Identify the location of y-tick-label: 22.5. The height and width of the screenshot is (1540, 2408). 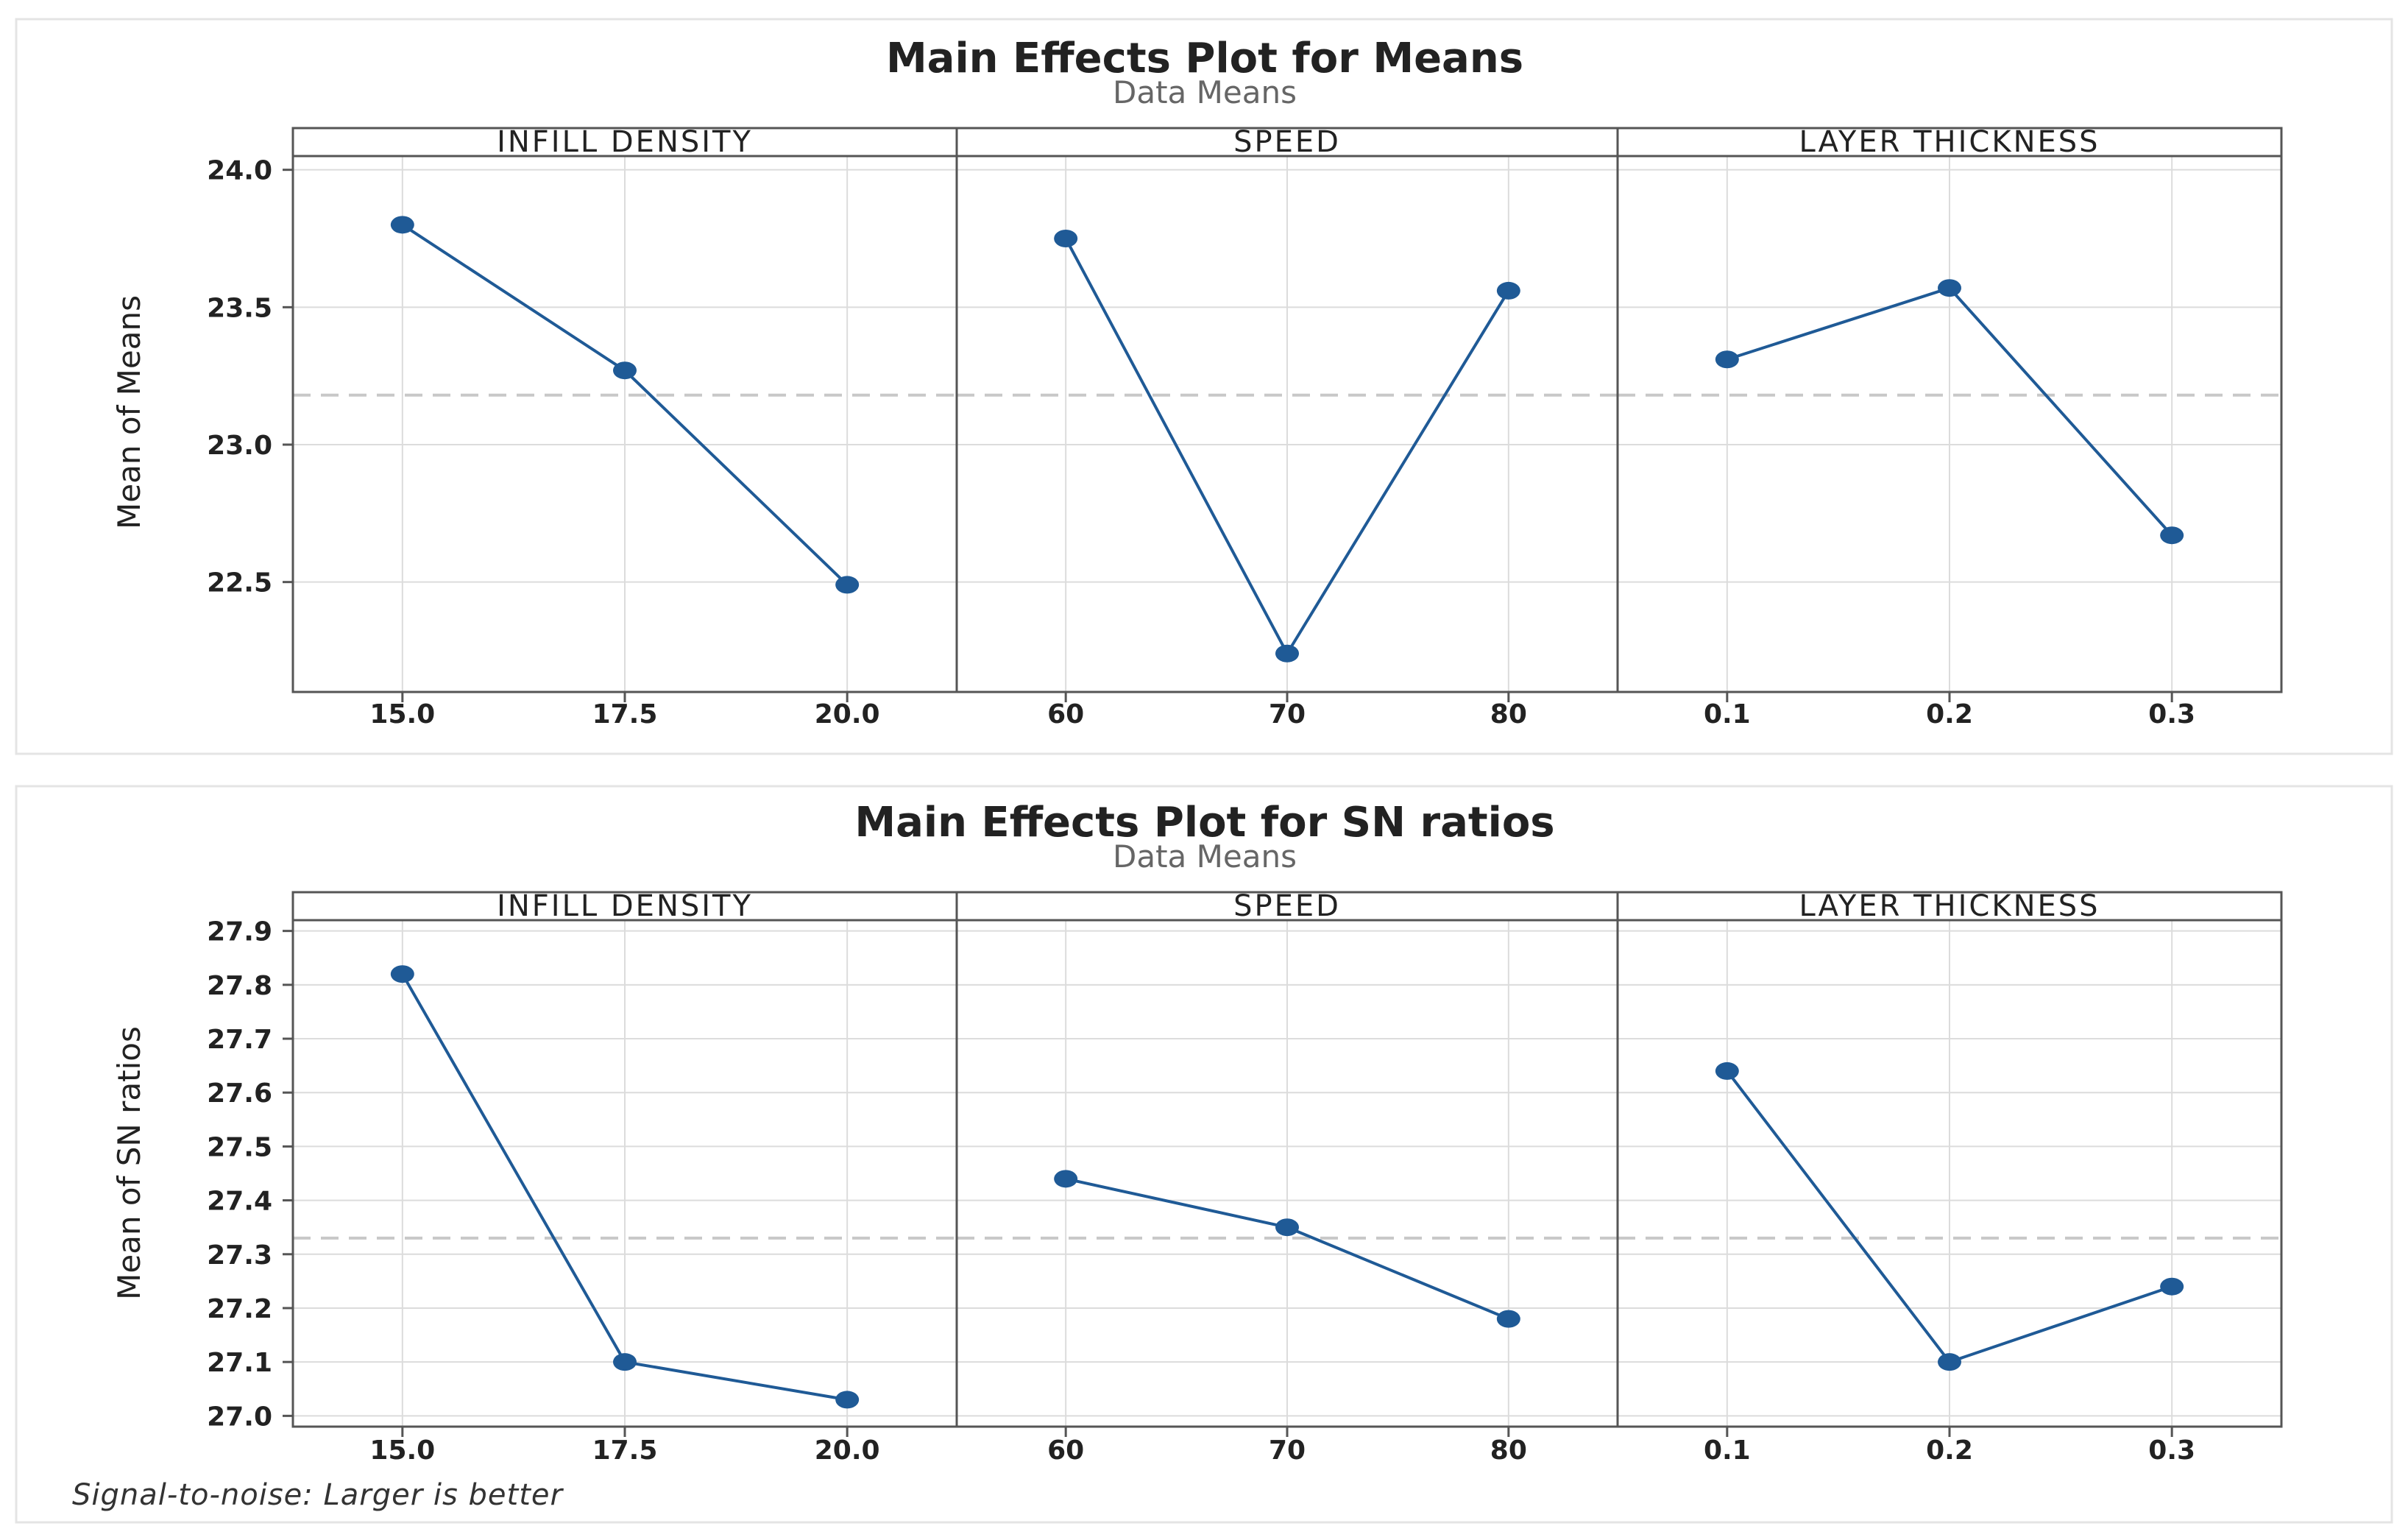
(239, 583).